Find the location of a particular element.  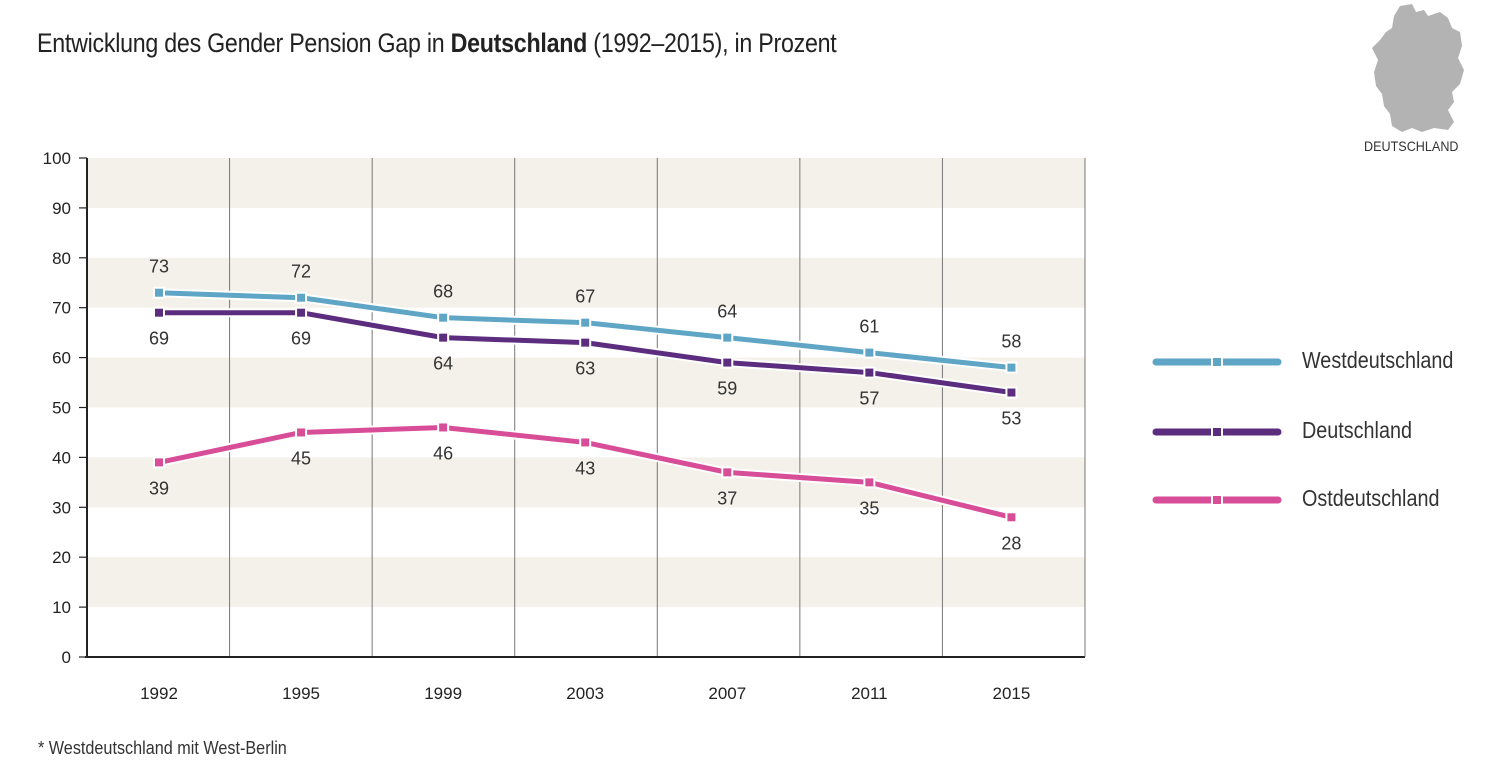

x-tick-label-2003: 2003 is located at coordinates (585, 693).